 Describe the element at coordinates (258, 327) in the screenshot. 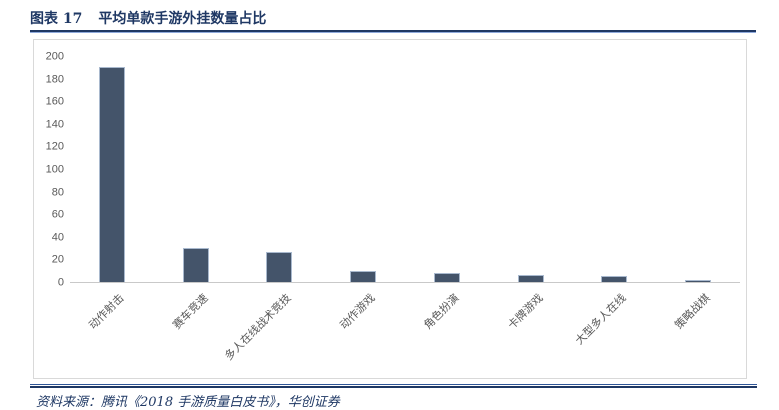

I see `x-tick-label: 多人在线战术竞技` at that location.